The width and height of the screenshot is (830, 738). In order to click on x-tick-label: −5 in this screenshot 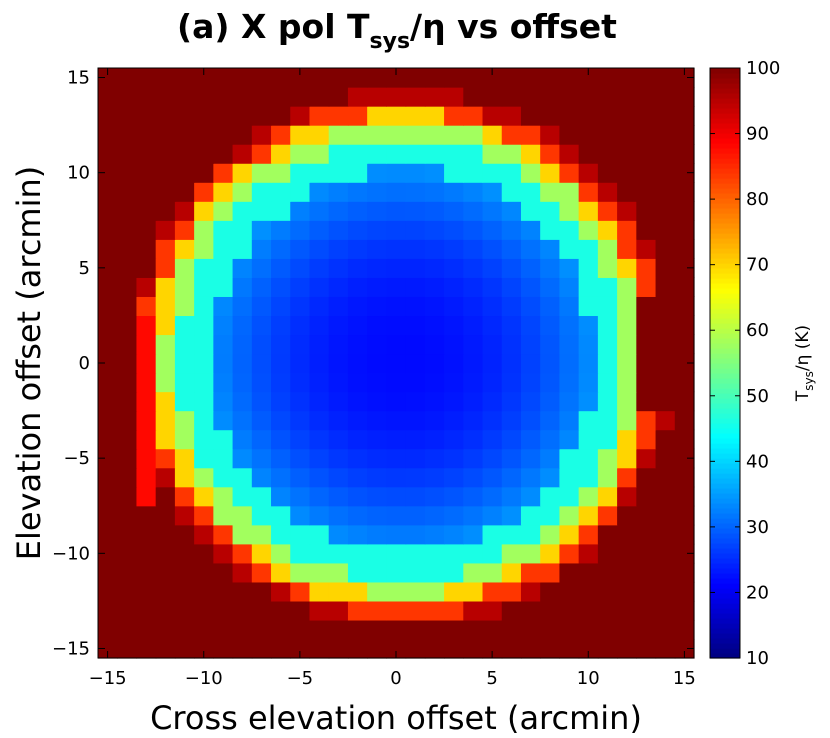, I will do `click(300, 678)`.